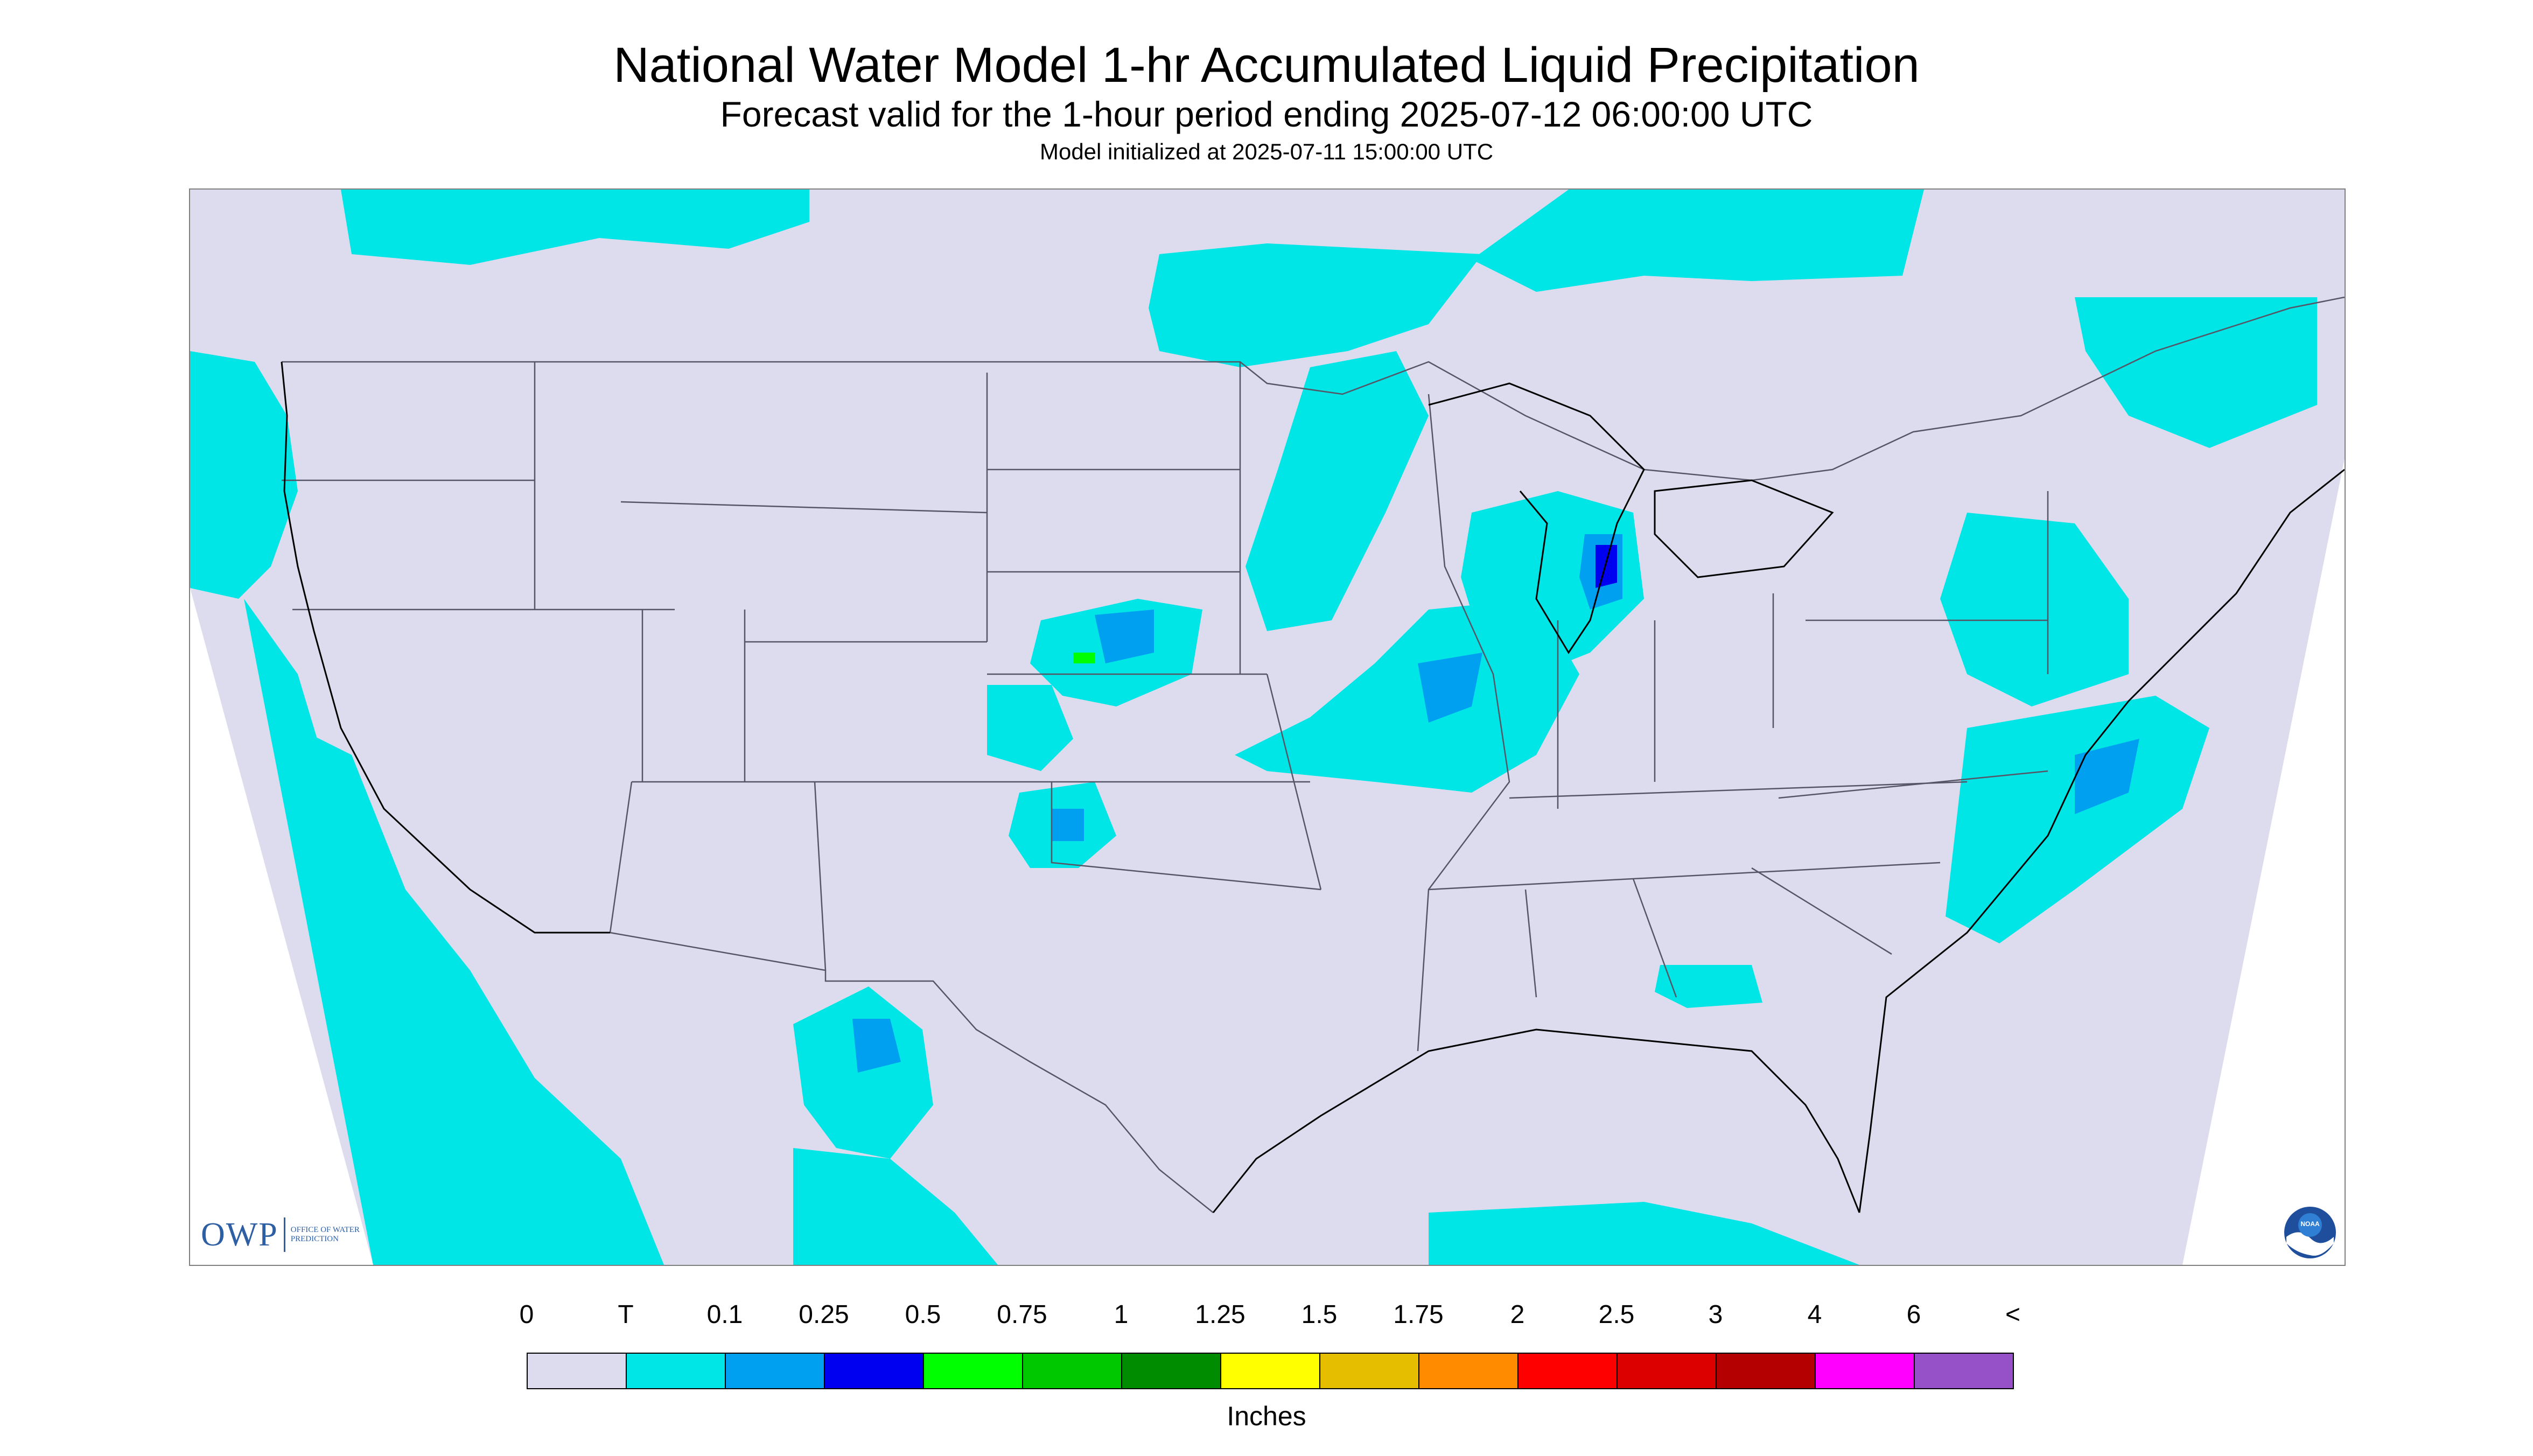 Image resolution: width=2533 pixels, height=1456 pixels. I want to click on legend-label: 6, so click(1914, 1314).